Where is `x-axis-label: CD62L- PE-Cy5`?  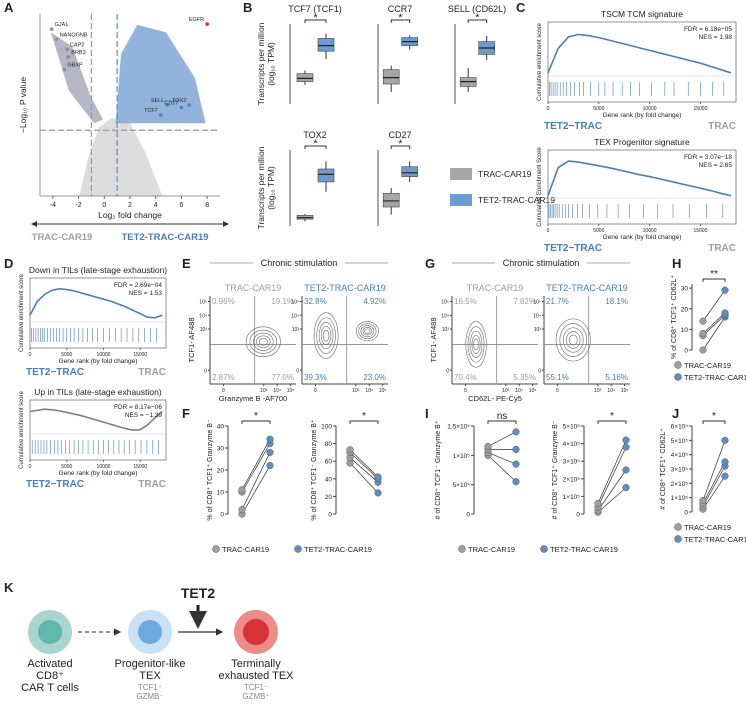 x-axis-label: CD62L- PE-Cy5 is located at coordinates (495, 398).